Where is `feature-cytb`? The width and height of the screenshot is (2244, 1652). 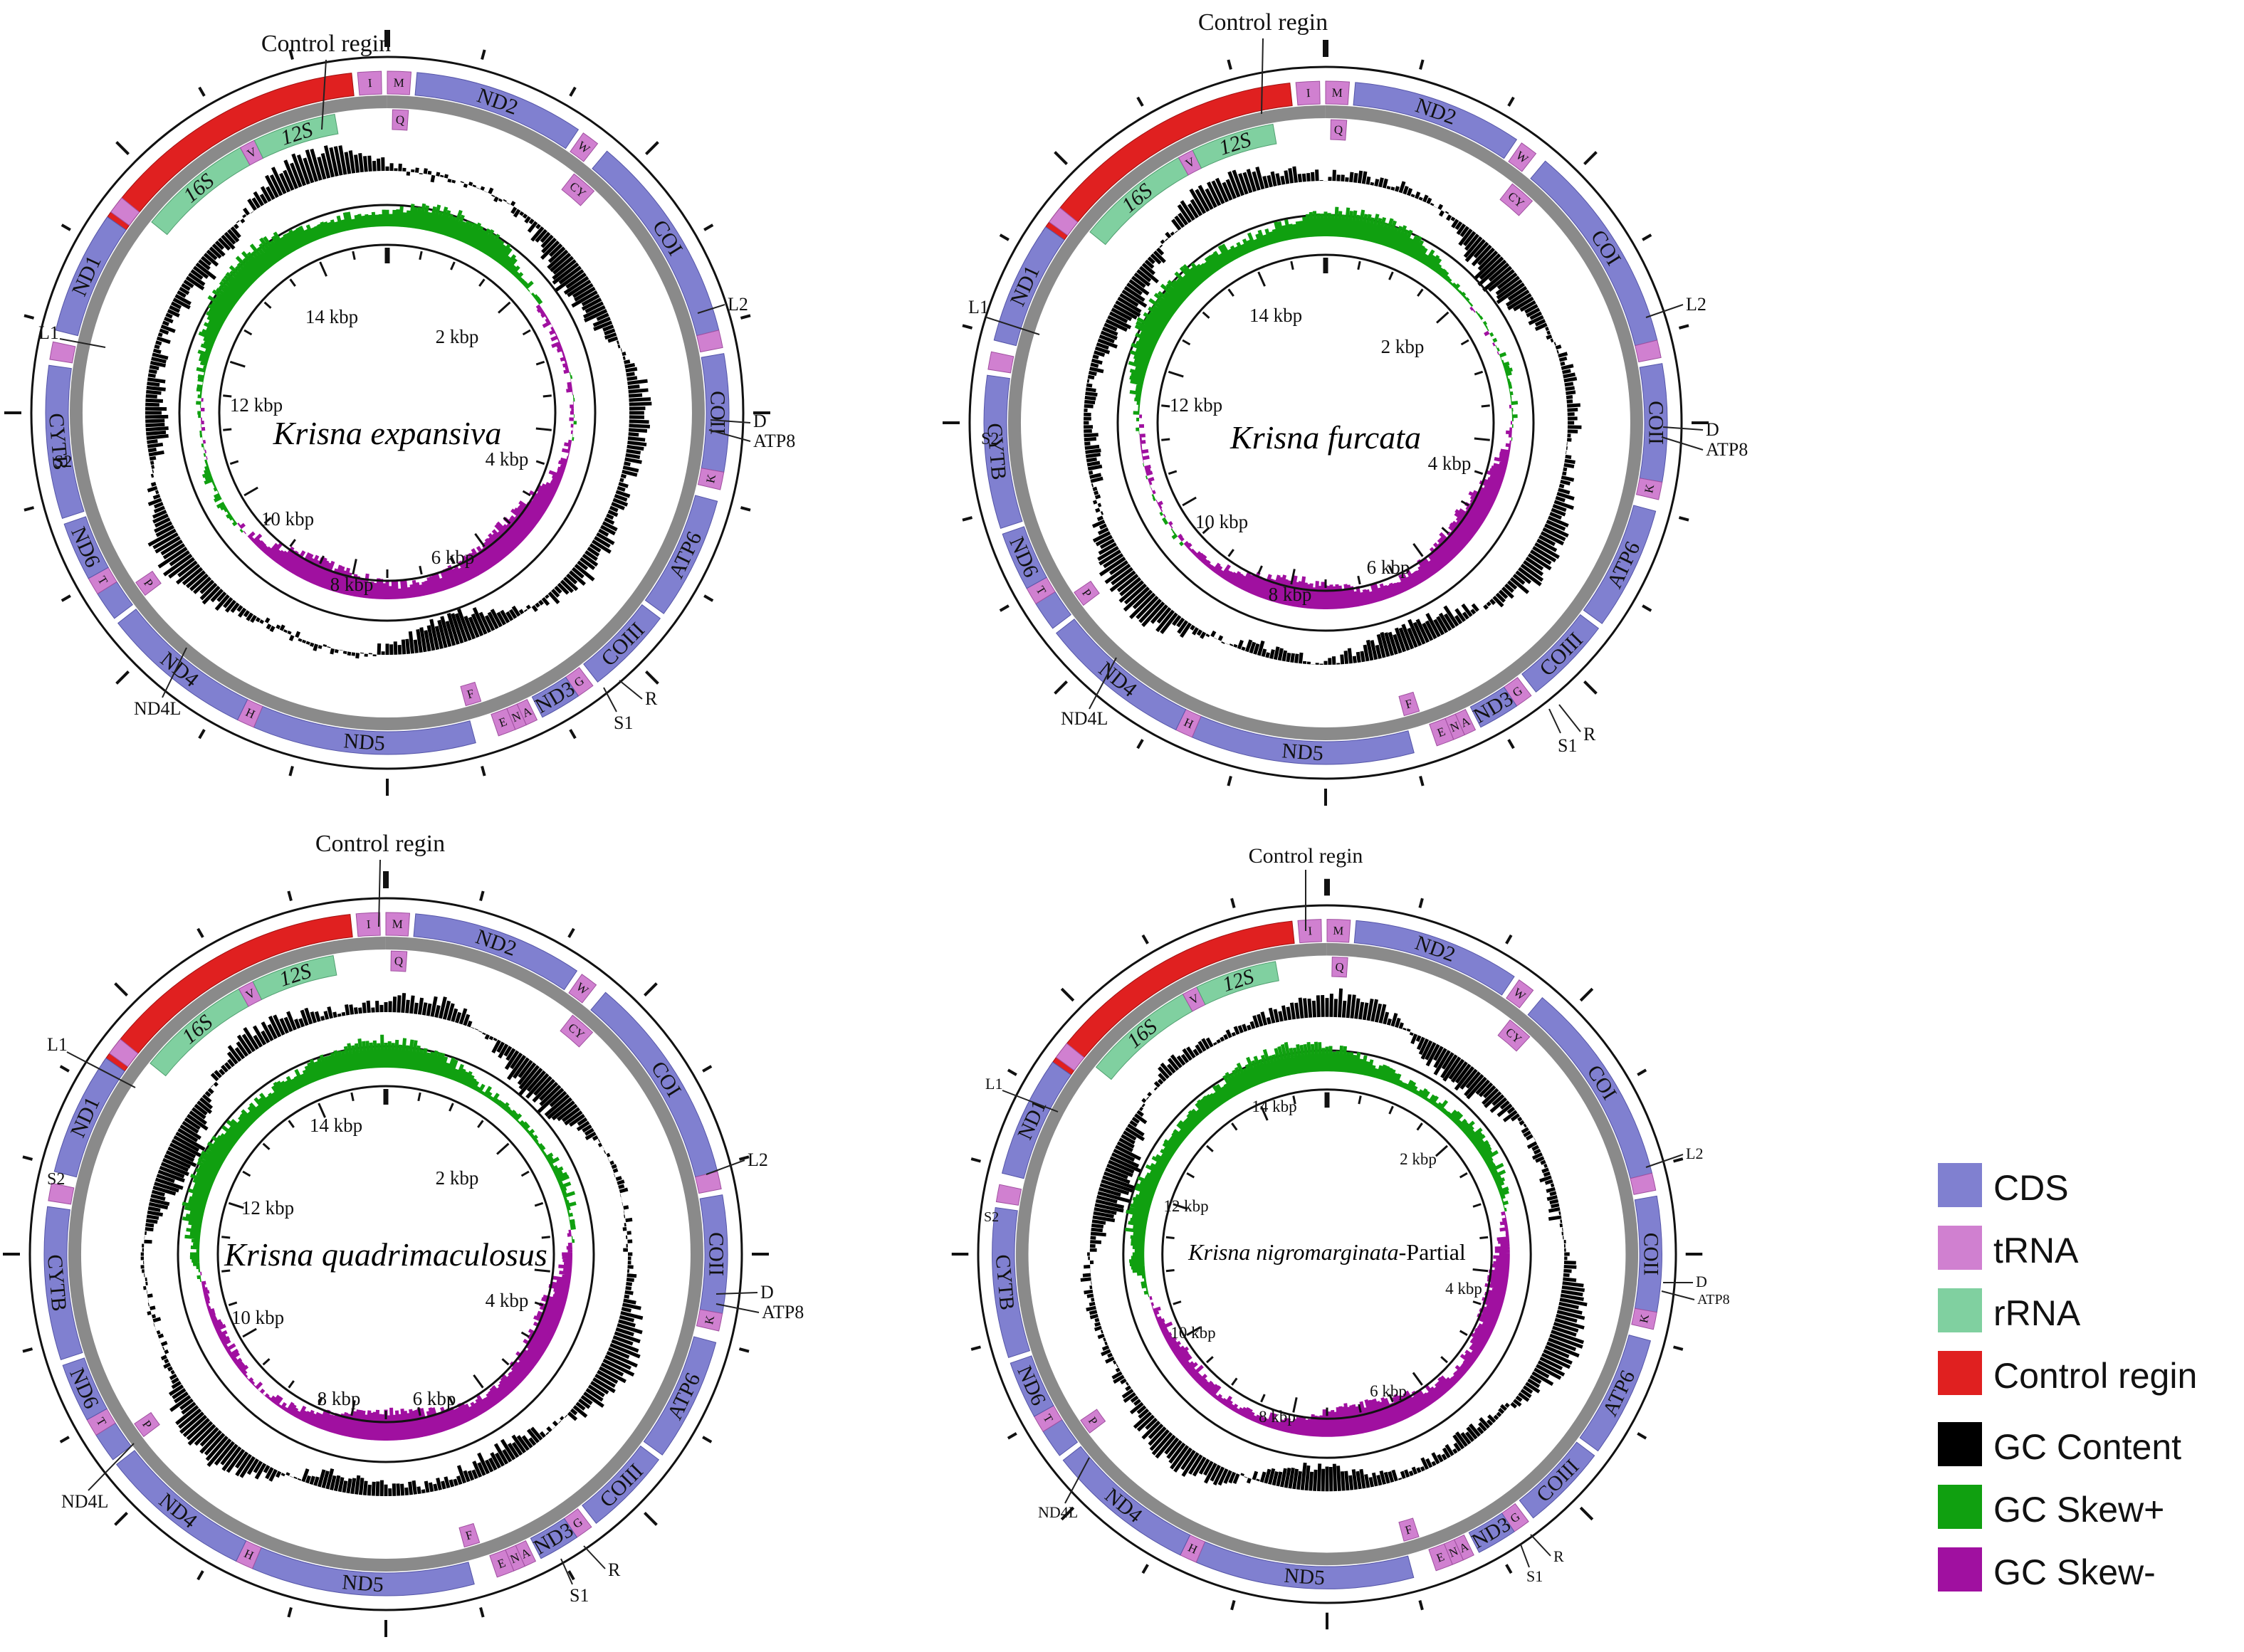 feature-cytb is located at coordinates (1011, 1282).